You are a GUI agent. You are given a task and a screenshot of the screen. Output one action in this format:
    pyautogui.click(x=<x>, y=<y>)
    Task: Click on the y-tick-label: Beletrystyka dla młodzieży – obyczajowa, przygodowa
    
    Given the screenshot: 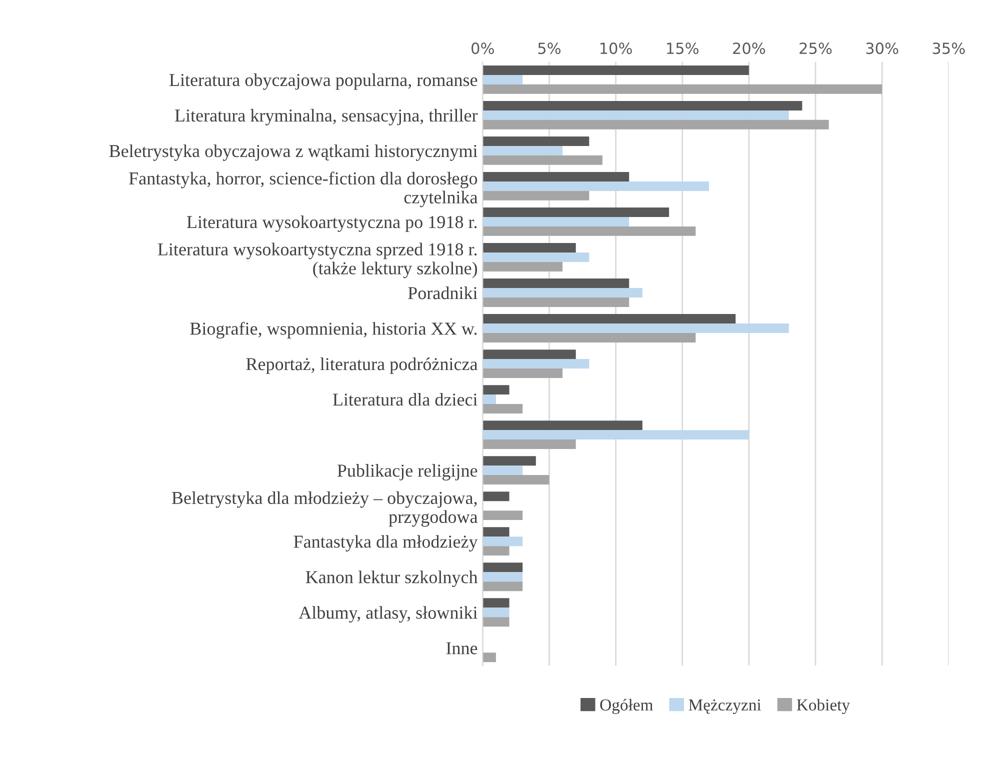 What is the action you would take?
    pyautogui.click(x=325, y=509)
    